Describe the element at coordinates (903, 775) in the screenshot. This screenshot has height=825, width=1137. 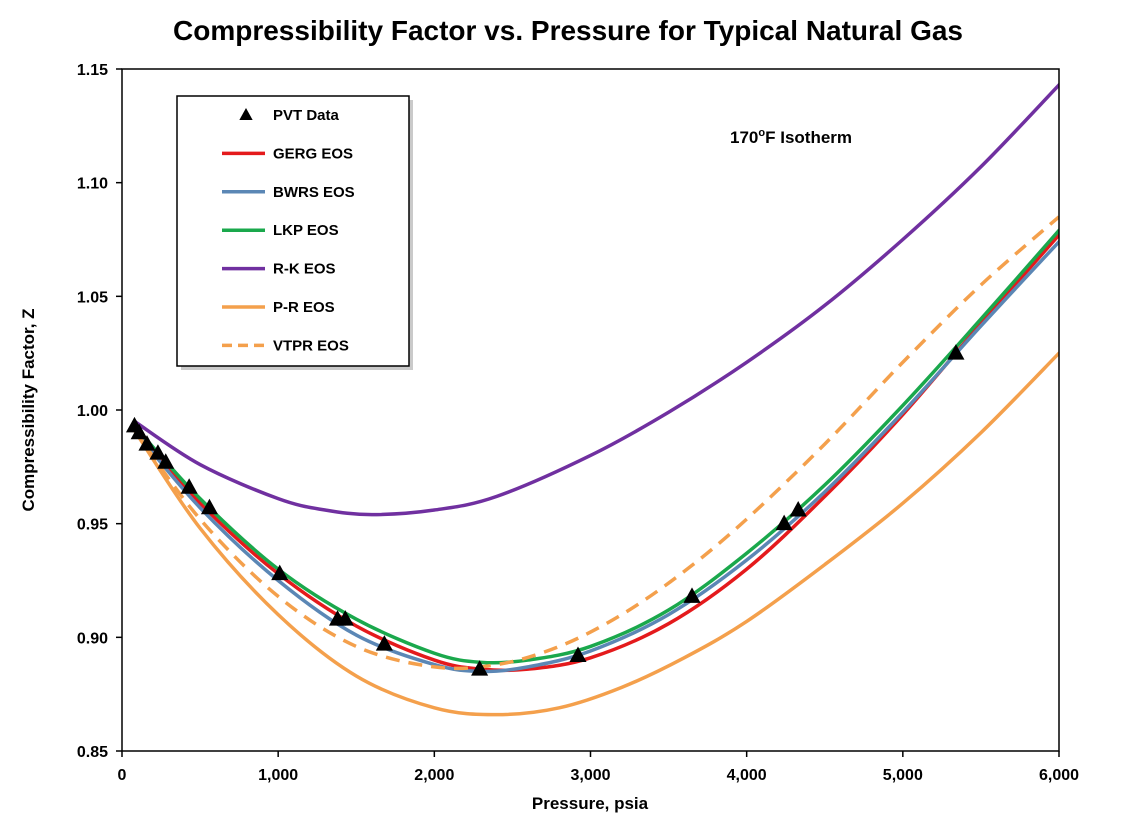
I see `x-tick-label: 5,000` at that location.